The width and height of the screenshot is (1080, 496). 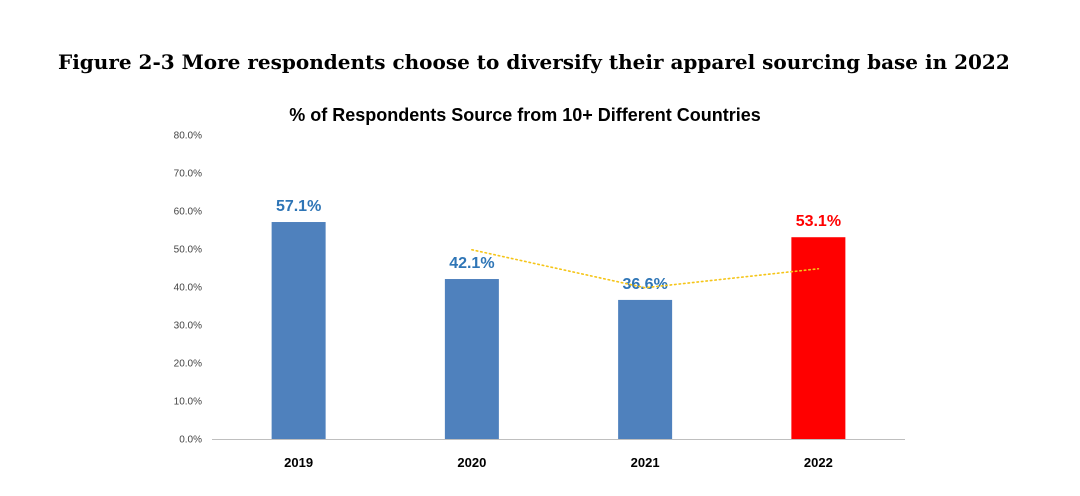 What do you see at coordinates (298, 462) in the screenshot?
I see `x-tick-label: 2019` at bounding box center [298, 462].